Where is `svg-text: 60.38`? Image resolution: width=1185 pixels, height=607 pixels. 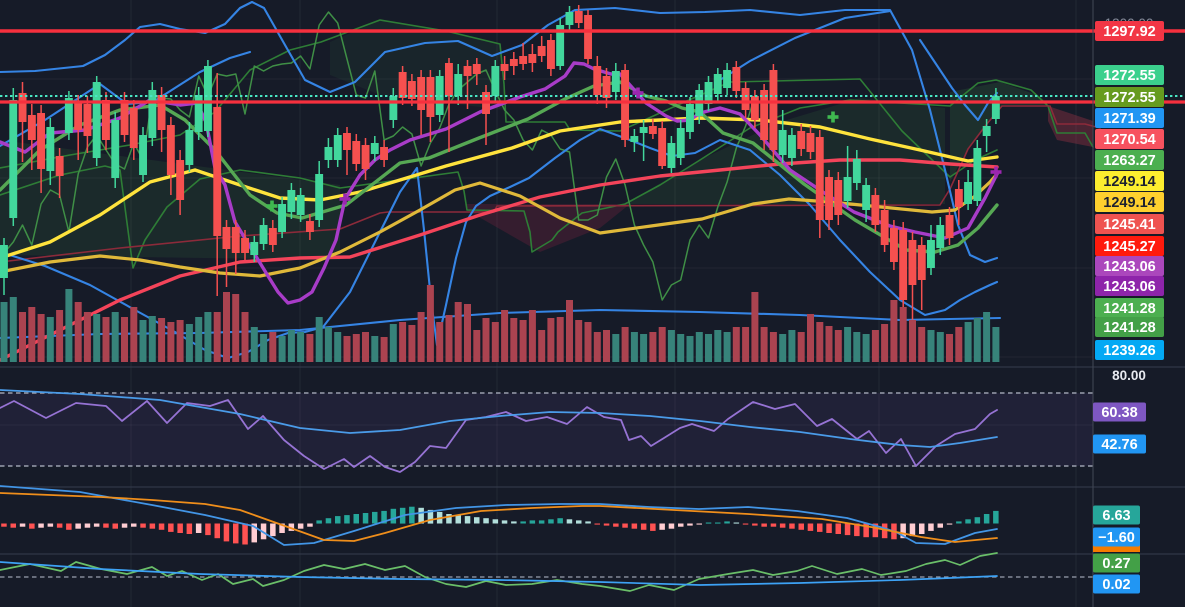 svg-text: 60.38 is located at coordinates (1119, 413).